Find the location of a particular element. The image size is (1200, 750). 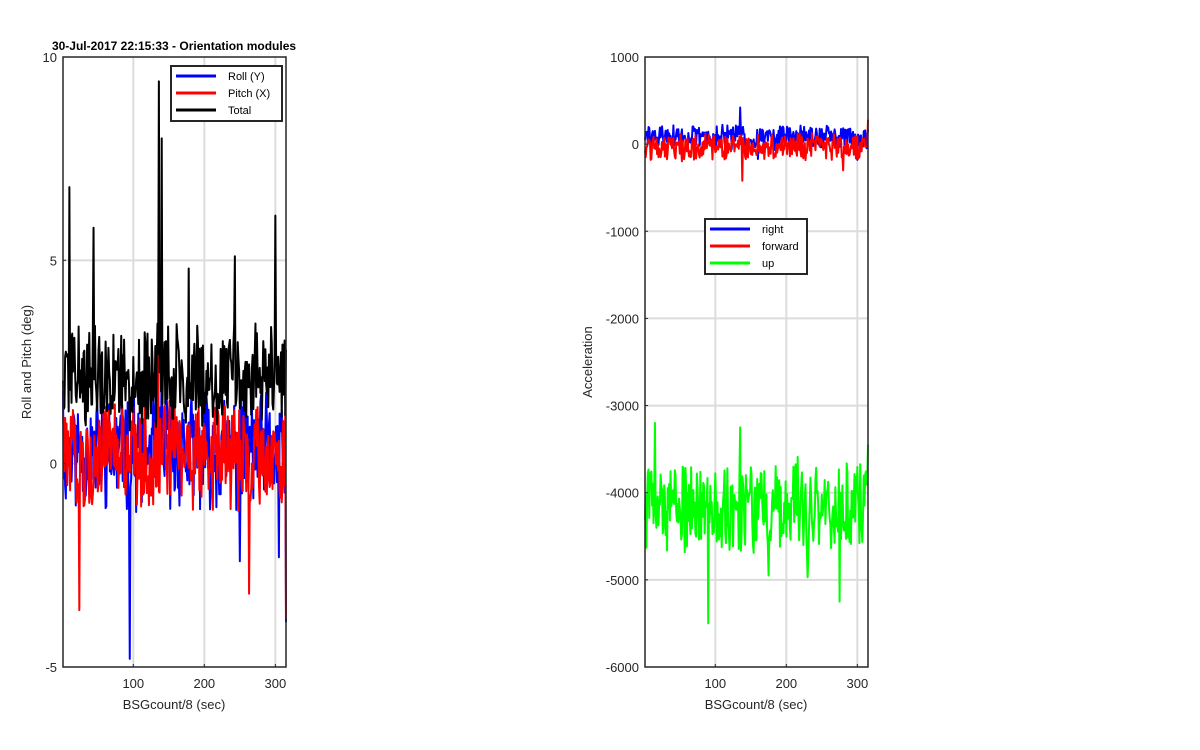

series-group-orientation is located at coordinates (174, 370).